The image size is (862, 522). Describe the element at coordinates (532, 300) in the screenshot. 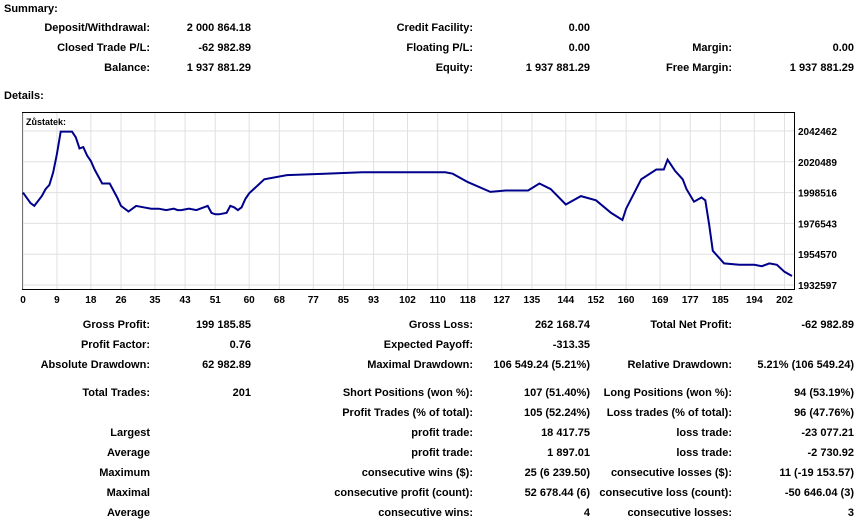

I see `x-tick-label: 135` at that location.